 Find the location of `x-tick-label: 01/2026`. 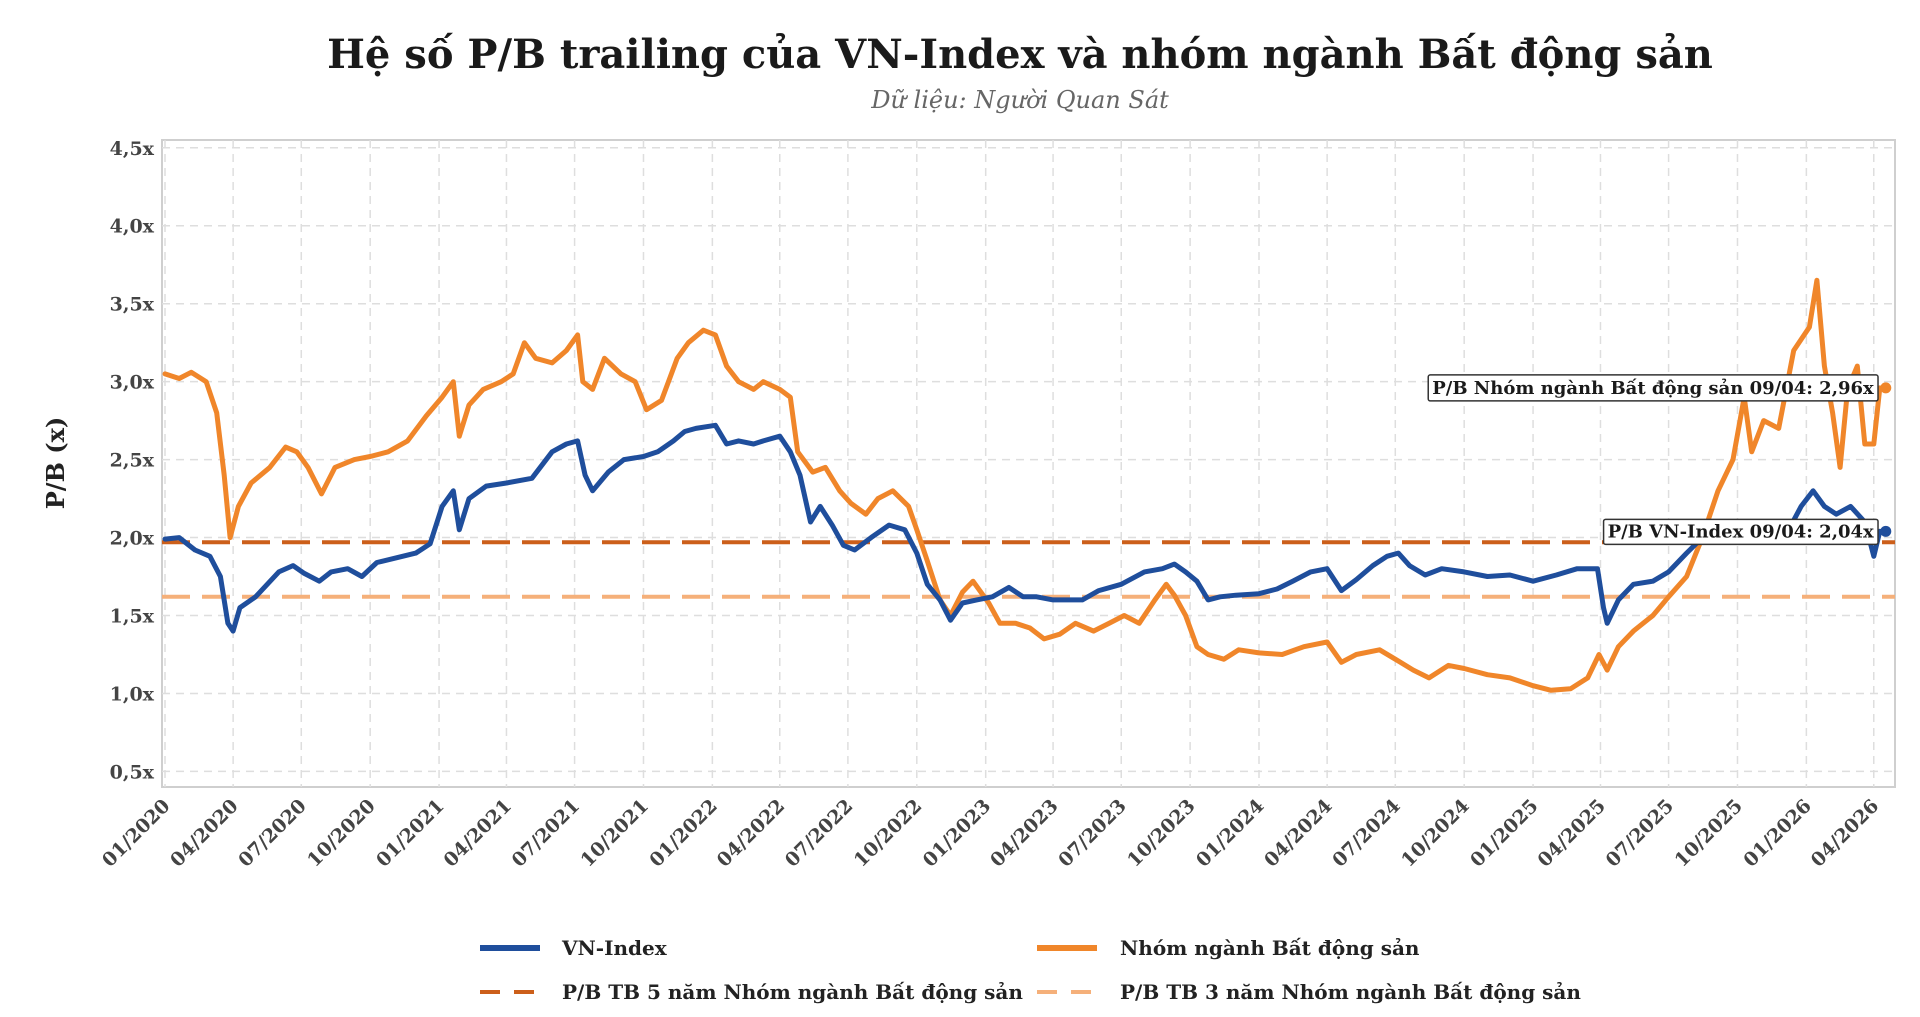

x-tick-label: 01/2026 is located at coordinates (1777, 833).